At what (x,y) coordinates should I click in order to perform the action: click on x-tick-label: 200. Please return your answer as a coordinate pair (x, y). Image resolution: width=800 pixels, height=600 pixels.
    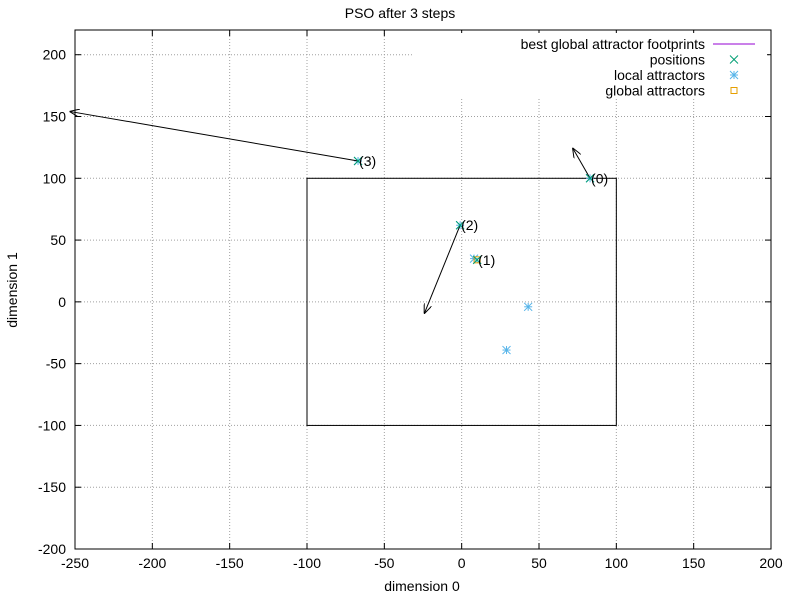
    Looking at the image, I should click on (771, 563).